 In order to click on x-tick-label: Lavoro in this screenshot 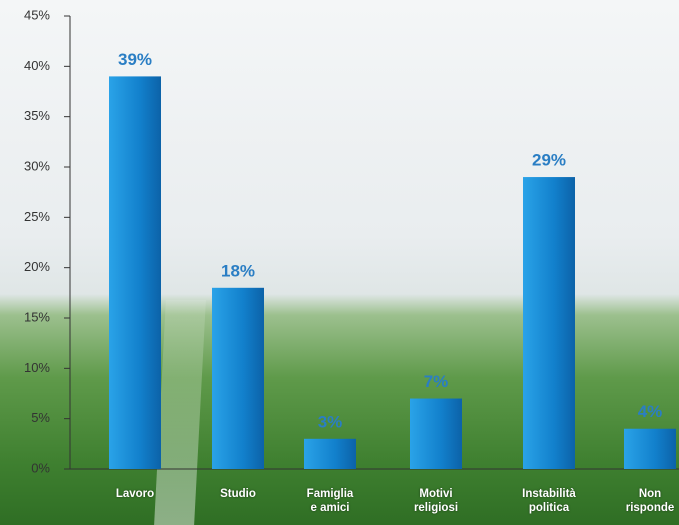, I will do `click(135, 494)`.